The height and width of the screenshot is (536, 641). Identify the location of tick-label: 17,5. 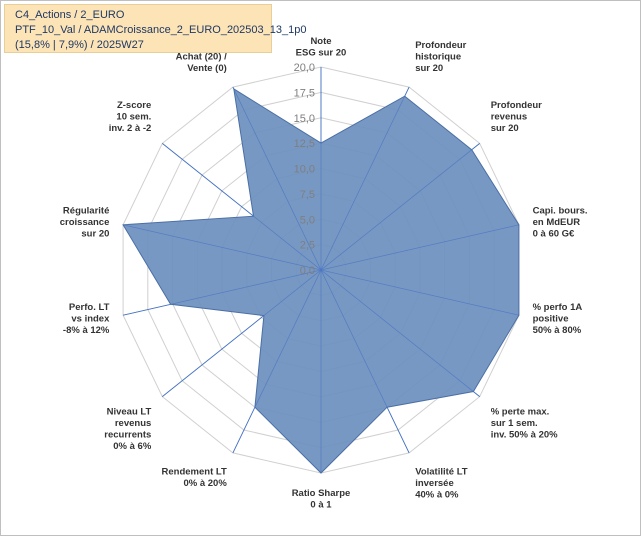
(304, 93).